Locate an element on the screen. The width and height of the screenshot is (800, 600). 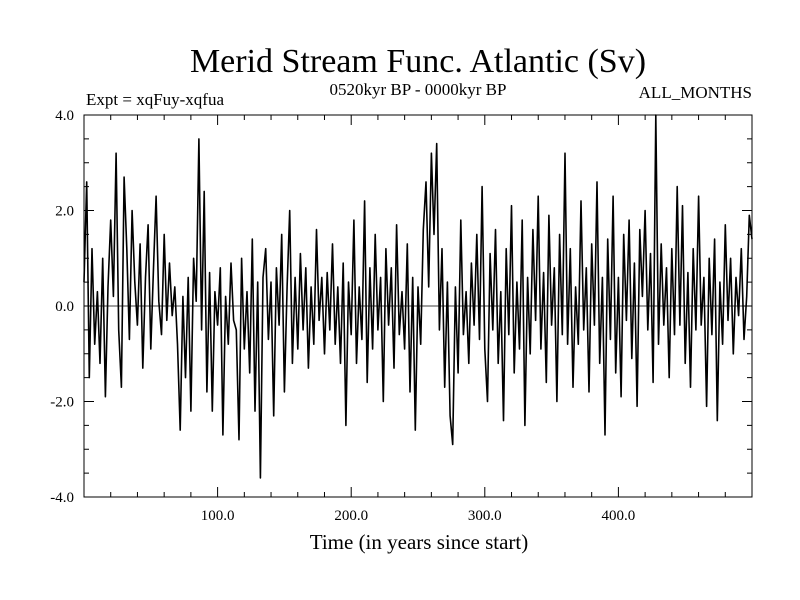
expt-label: Expt = xqFuy-xqfua is located at coordinates (155, 99).